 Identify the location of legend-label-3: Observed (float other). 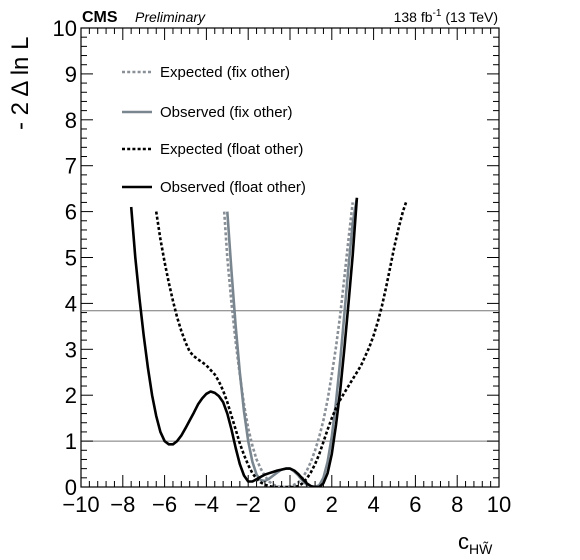
(233, 187).